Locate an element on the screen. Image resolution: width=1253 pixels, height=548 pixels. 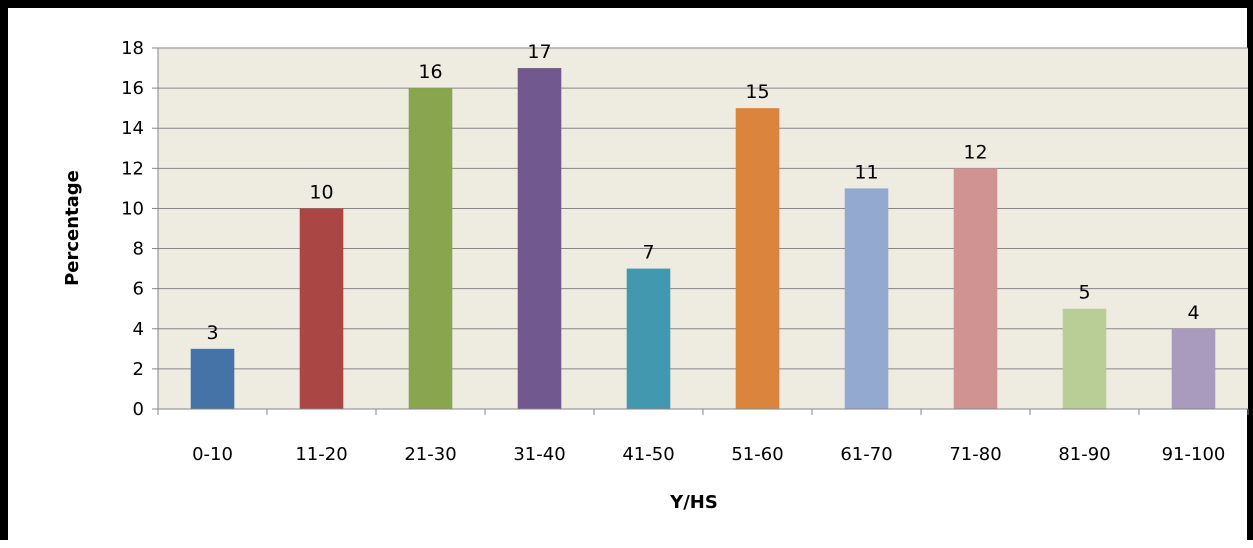
y-tick-label: 16 is located at coordinates (132, 88).